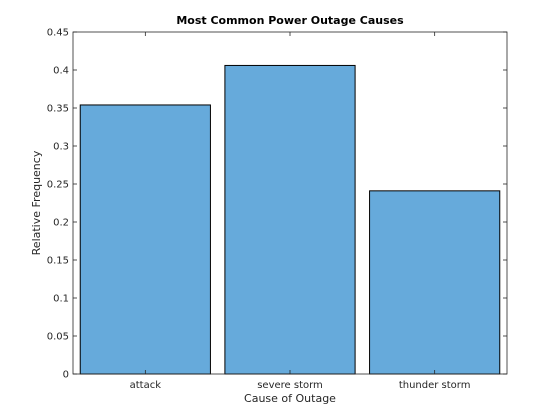 The image size is (560, 420). What do you see at coordinates (61, 299) in the screenshot?
I see `y-tick-label: 0.1` at bounding box center [61, 299].